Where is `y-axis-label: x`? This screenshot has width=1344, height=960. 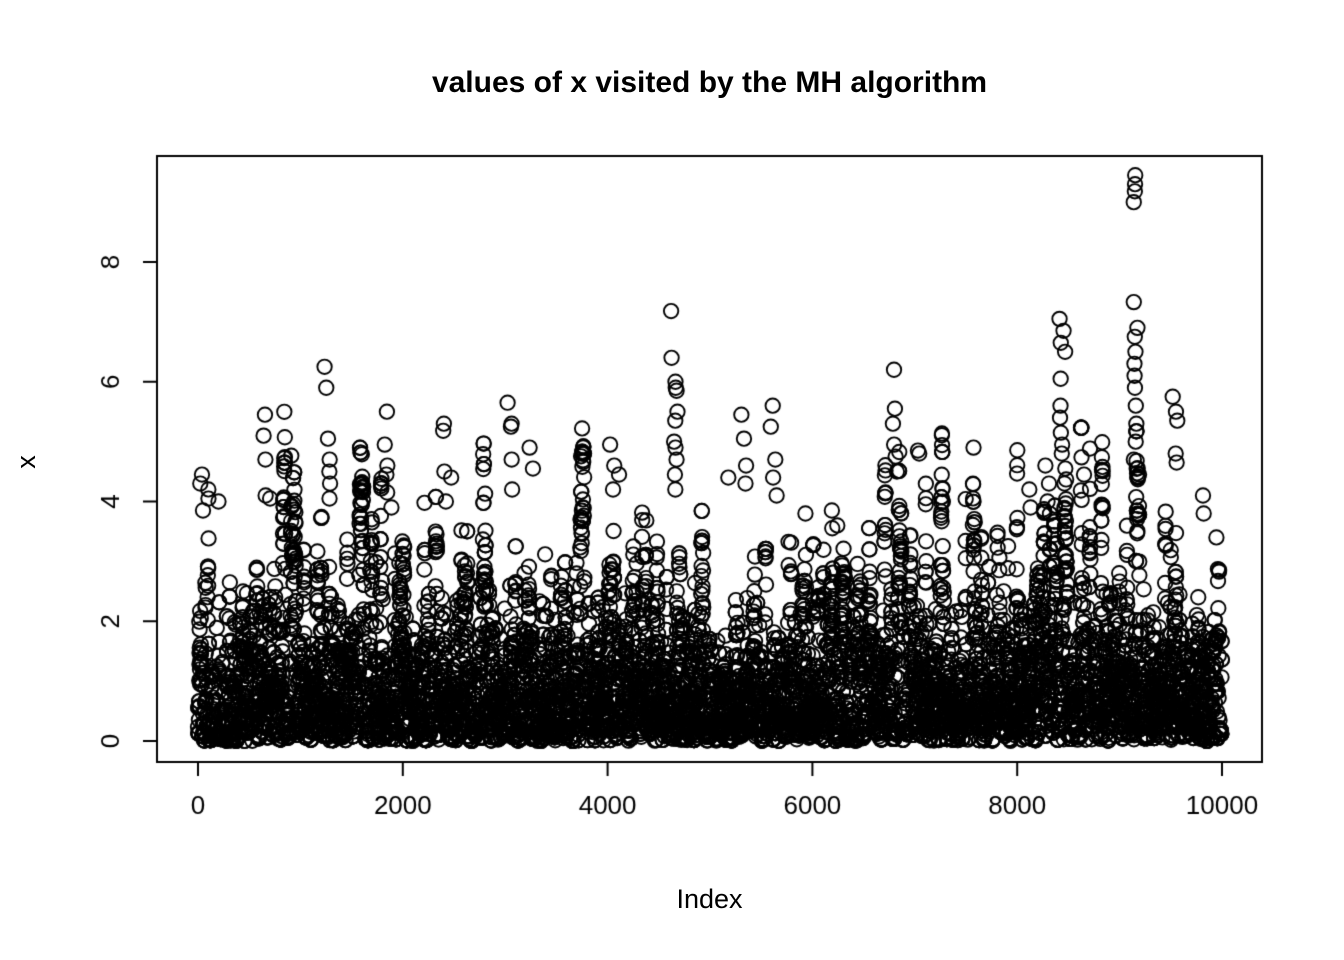 y-axis-label: x is located at coordinates (26, 462).